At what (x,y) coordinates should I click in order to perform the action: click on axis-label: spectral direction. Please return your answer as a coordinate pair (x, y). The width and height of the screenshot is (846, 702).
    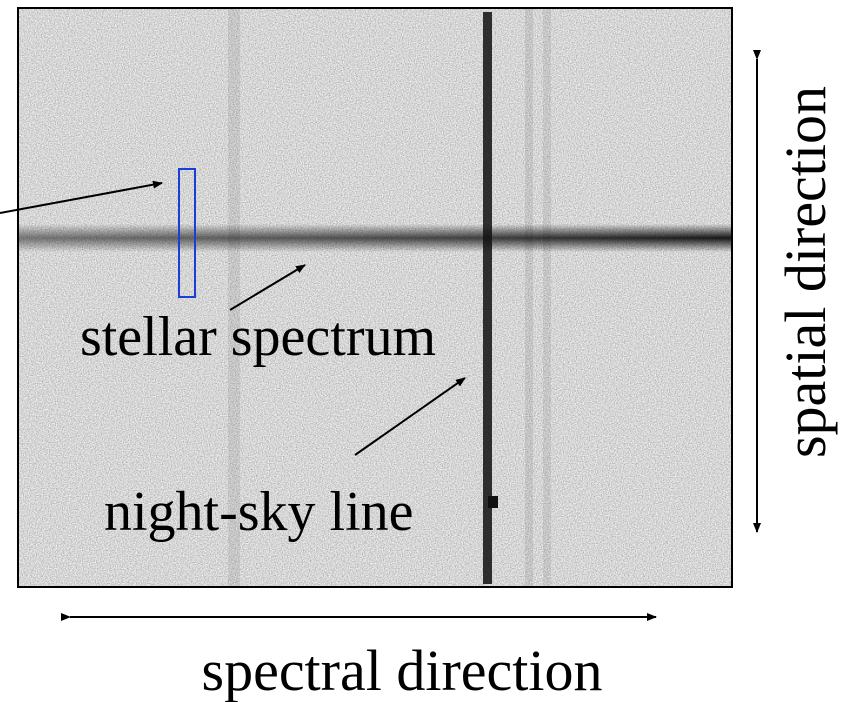
    Looking at the image, I should click on (402, 670).